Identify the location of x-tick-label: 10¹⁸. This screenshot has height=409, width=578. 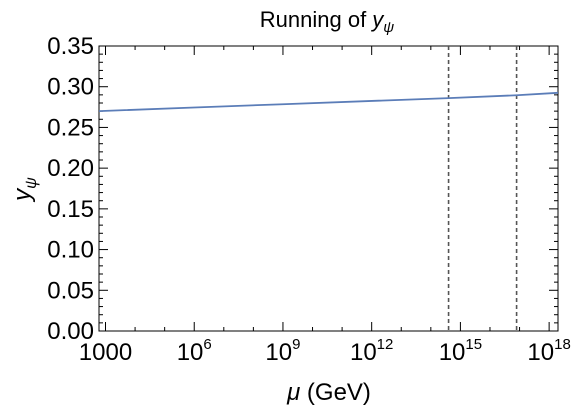
(548, 351).